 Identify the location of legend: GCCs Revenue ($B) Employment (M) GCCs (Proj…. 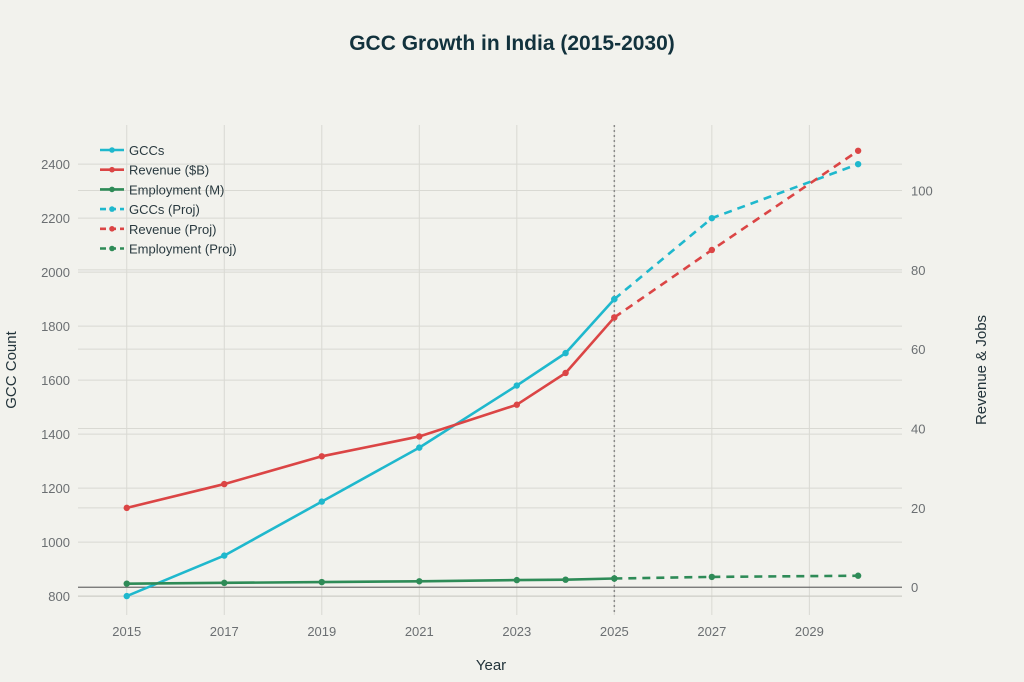
(168, 200).